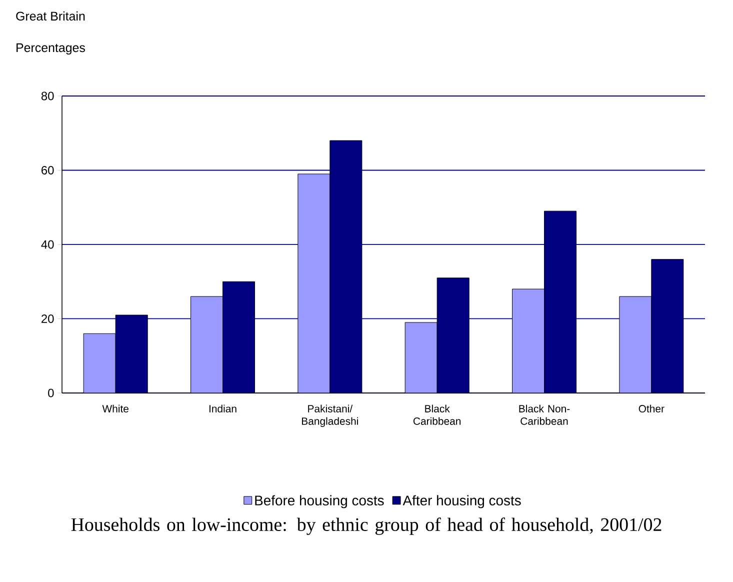 This screenshot has height=582, width=733. I want to click on x-tick-label: Pakistani/ Bangladeshi, so click(330, 415).